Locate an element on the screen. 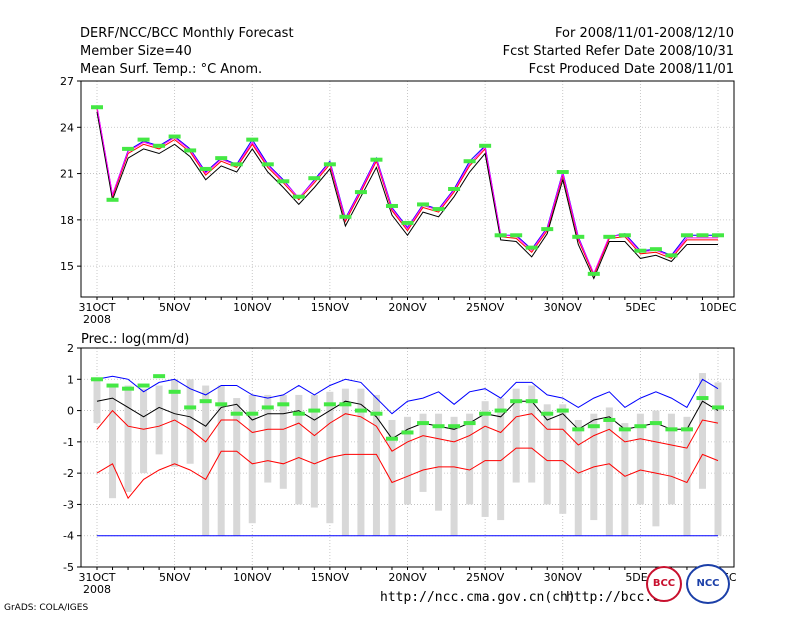 Image resolution: width=800 pixels, height=618 pixels. chart-title: DERF/NCC/BCC Monthly Forecast is located at coordinates (187, 33).